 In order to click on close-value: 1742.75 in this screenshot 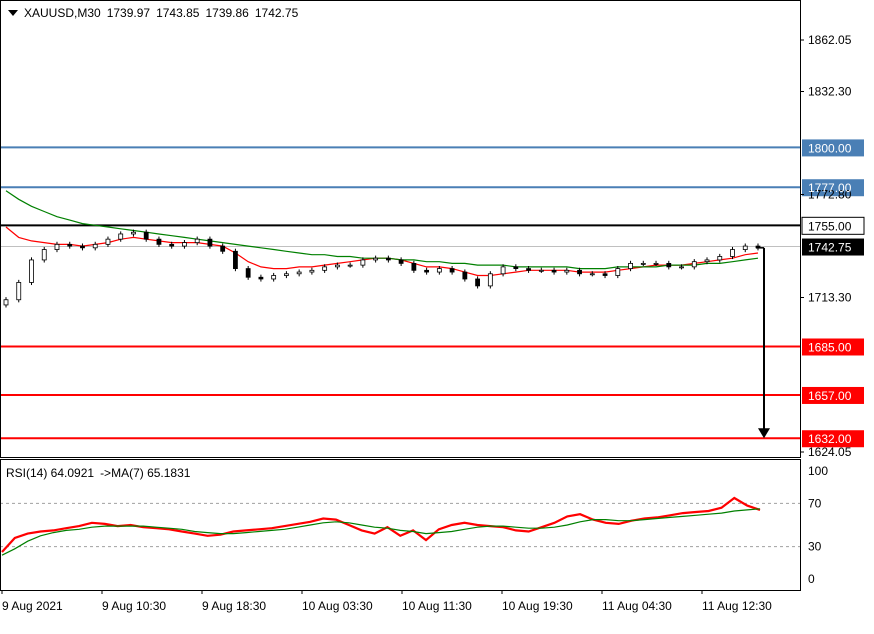, I will do `click(276, 13)`.